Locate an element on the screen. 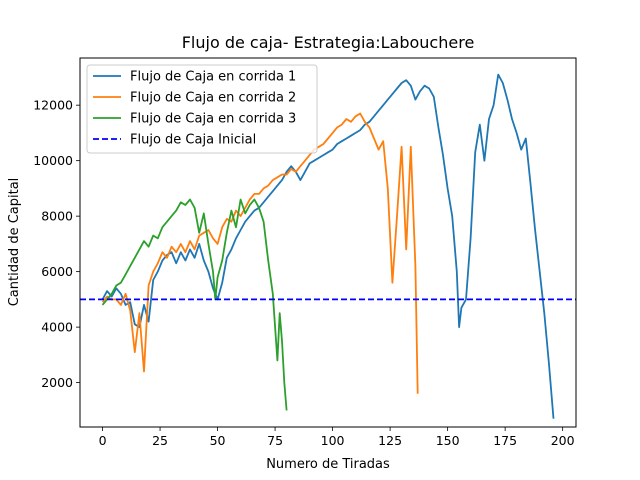 Image resolution: width=640 pixels, height=480 pixels. legend-label-1: Flujo de Caja en corrida 1 is located at coordinates (213, 77).